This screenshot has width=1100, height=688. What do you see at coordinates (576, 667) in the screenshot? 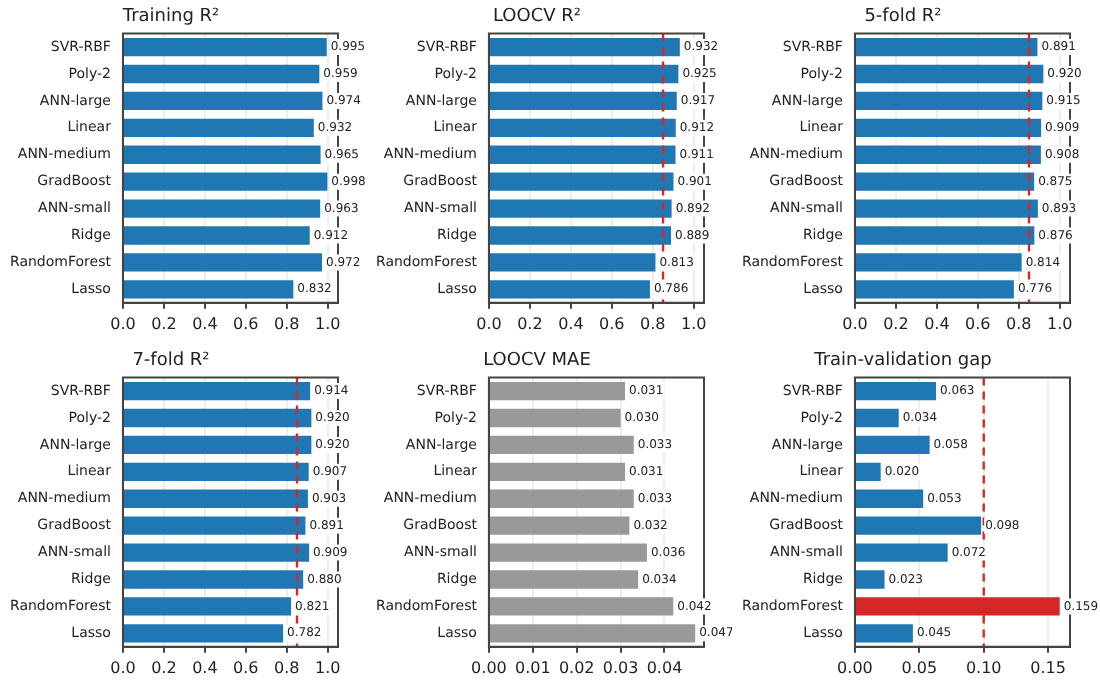
I see `x-tick-label: 0.02` at bounding box center [576, 667].